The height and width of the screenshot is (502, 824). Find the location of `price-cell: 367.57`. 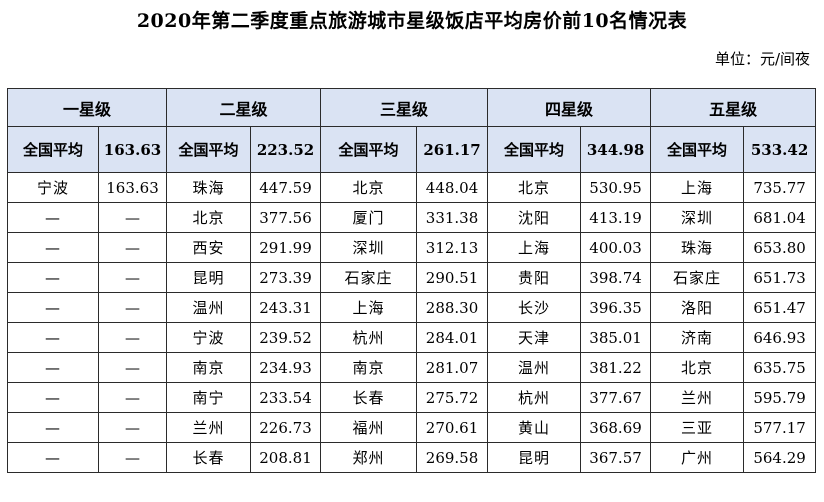

price-cell: 367.57 is located at coordinates (616, 457).